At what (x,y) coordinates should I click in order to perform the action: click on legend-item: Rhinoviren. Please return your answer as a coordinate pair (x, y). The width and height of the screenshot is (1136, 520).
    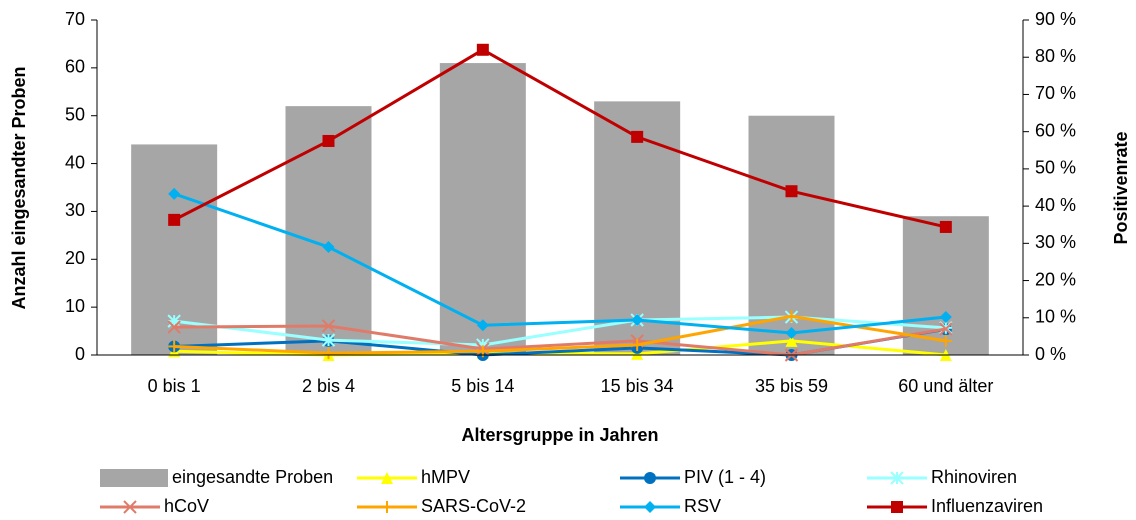
    Looking at the image, I should click on (942, 477).